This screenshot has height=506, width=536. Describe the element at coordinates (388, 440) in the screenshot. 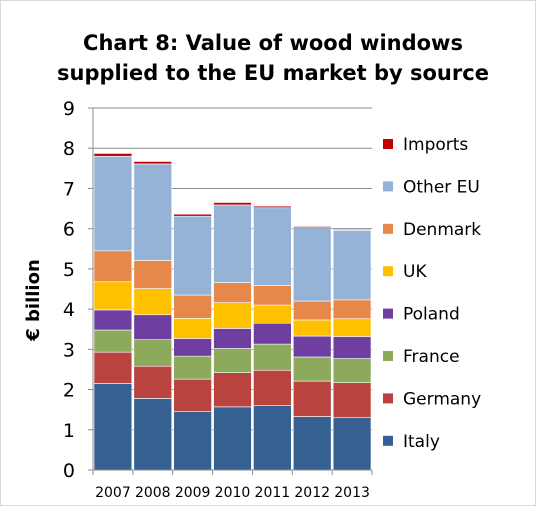

I see `legend-swatch-italy` at that location.